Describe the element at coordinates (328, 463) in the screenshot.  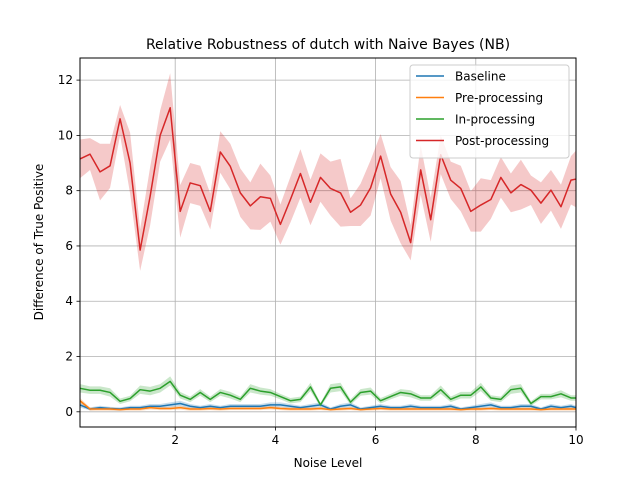
I see `x-axis-label: Noise Level` at that location.